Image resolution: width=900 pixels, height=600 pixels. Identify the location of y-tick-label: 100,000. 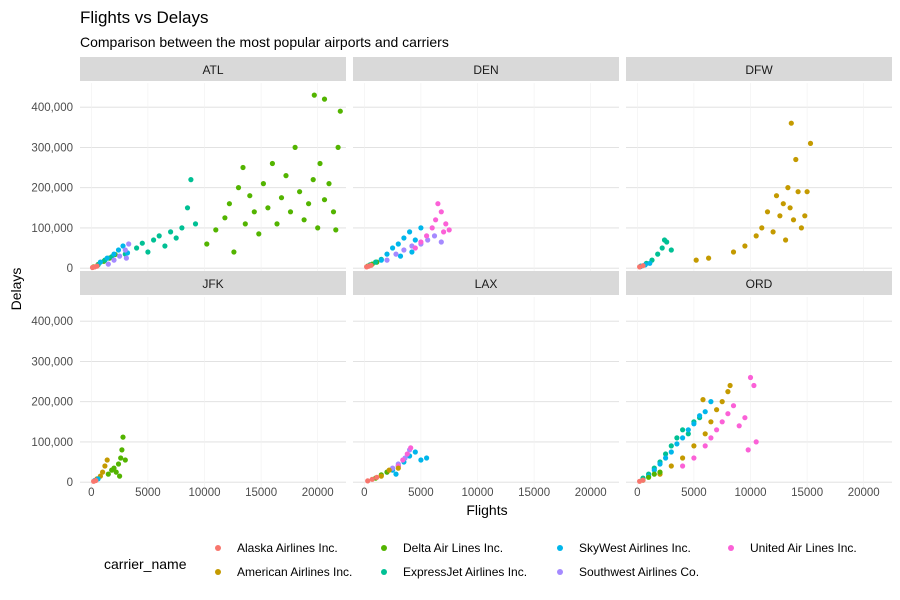
(52, 229).